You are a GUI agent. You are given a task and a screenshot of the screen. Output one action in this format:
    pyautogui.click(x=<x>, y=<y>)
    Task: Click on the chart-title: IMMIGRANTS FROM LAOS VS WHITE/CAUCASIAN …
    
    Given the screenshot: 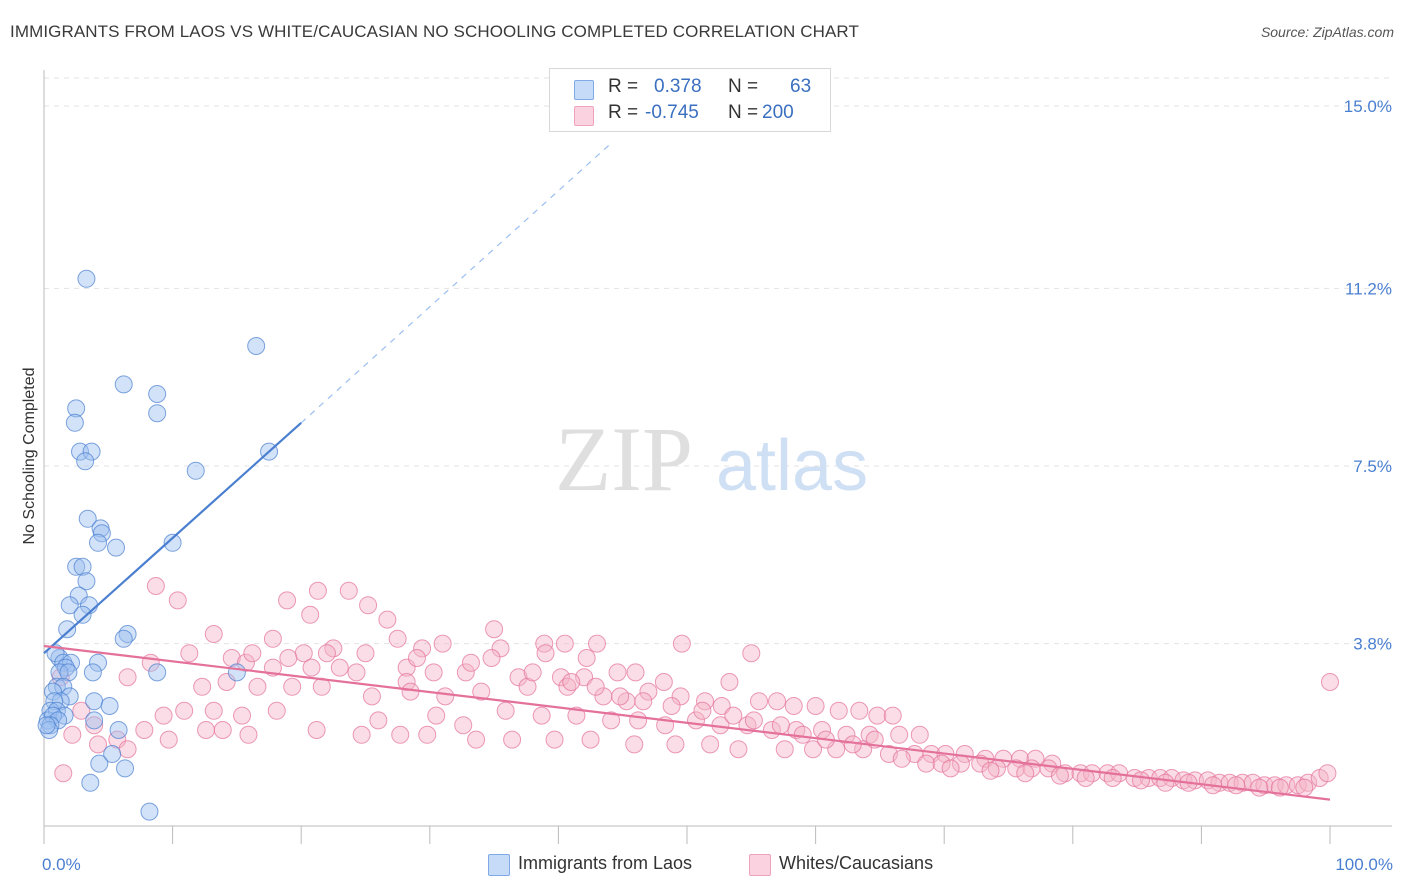 What is the action you would take?
    pyautogui.click(x=434, y=31)
    